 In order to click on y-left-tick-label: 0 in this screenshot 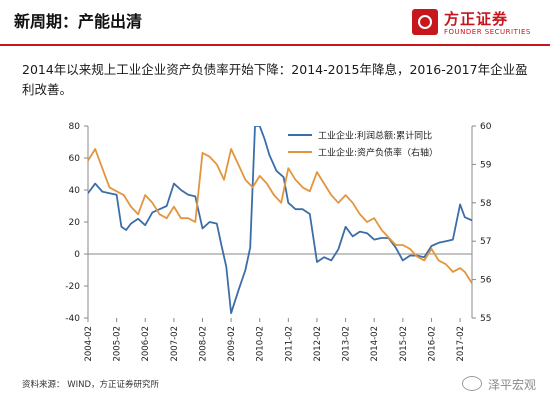, I will do `click(77, 255)`.